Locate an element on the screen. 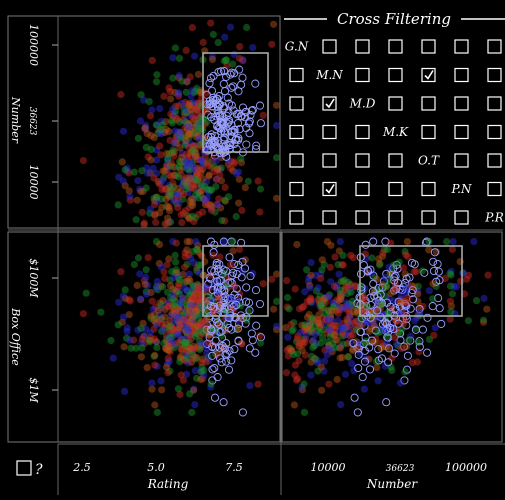  brush-selection-boxoffice-rating is located at coordinates (235, 281).